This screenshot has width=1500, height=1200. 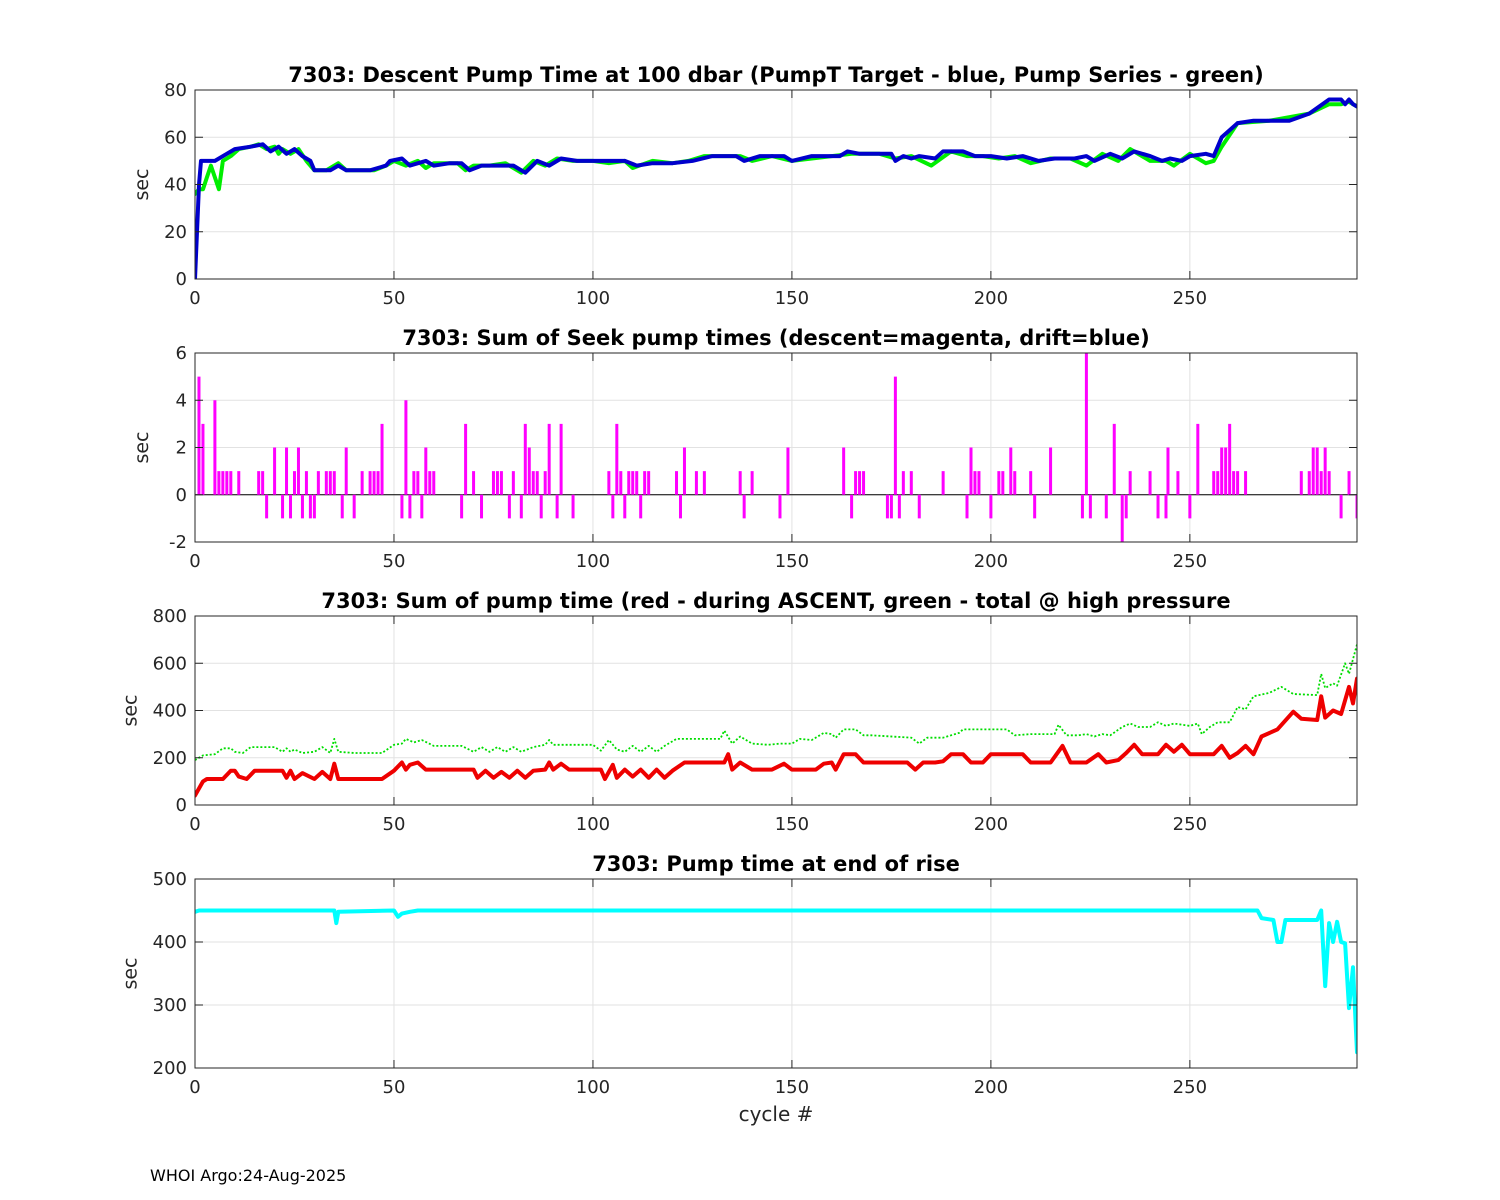 I want to click on y-tick-label: 40, so click(x=175, y=185).